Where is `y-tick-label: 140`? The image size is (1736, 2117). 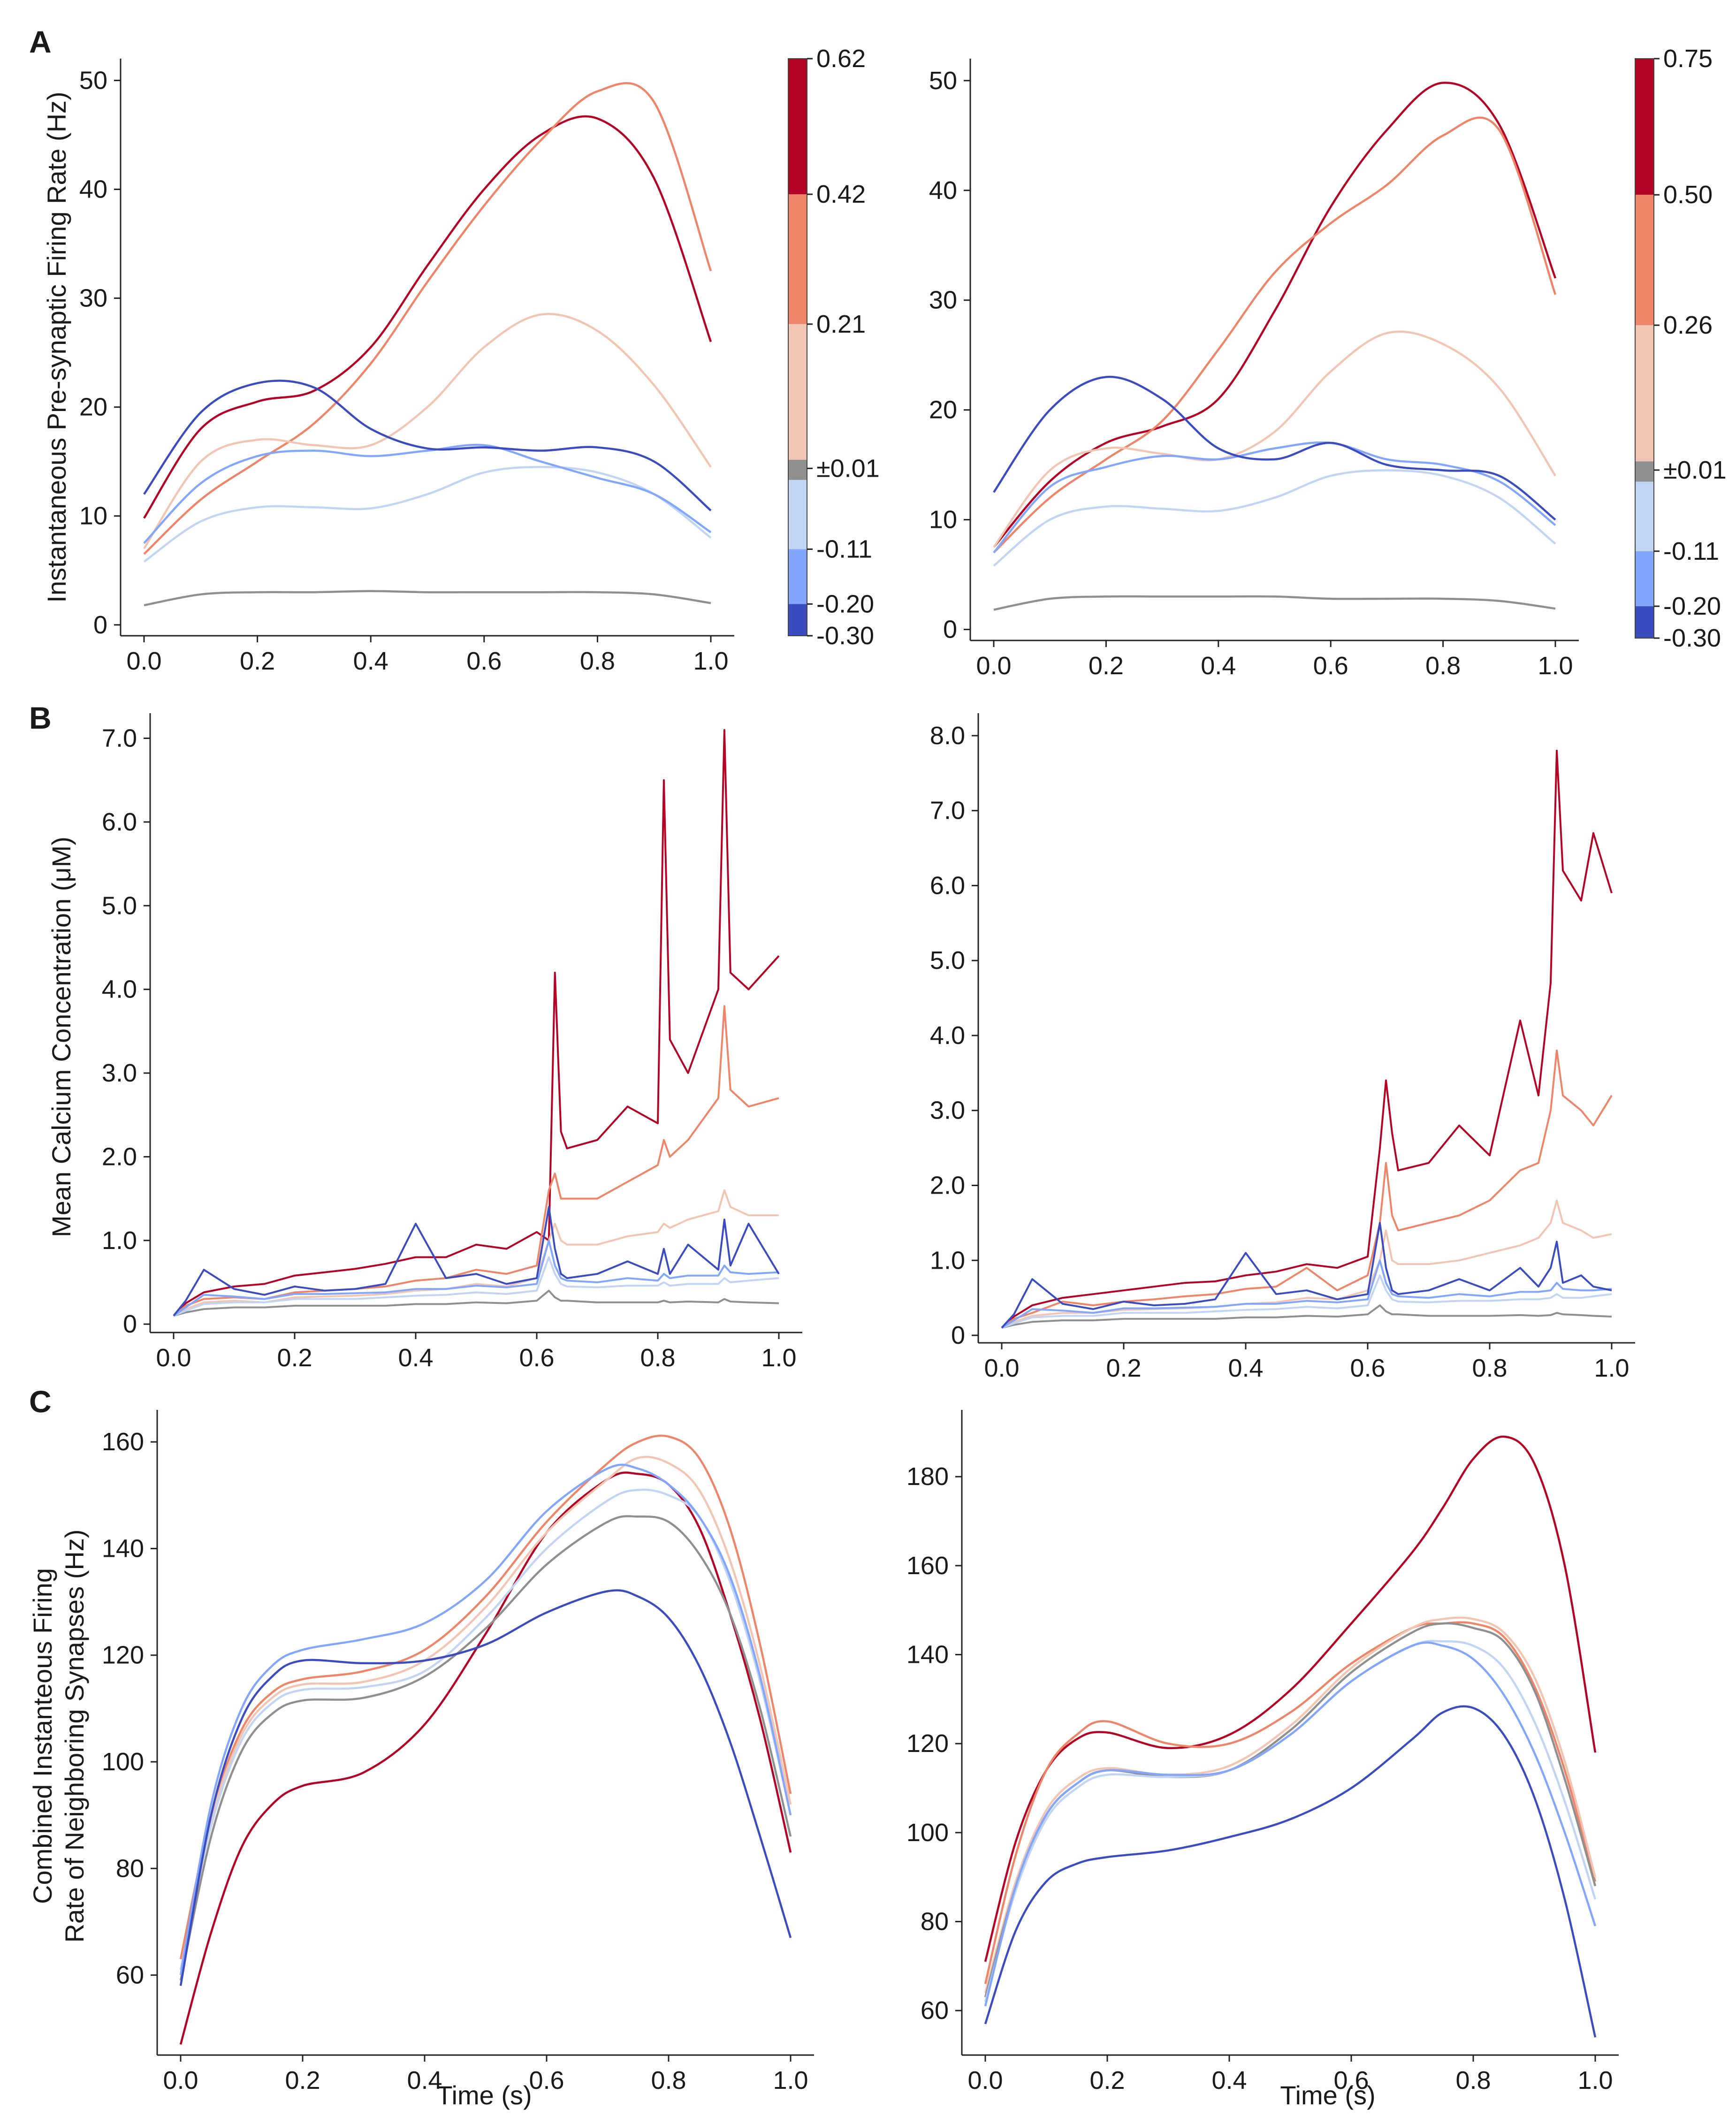 y-tick-label: 140 is located at coordinates (123, 1548).